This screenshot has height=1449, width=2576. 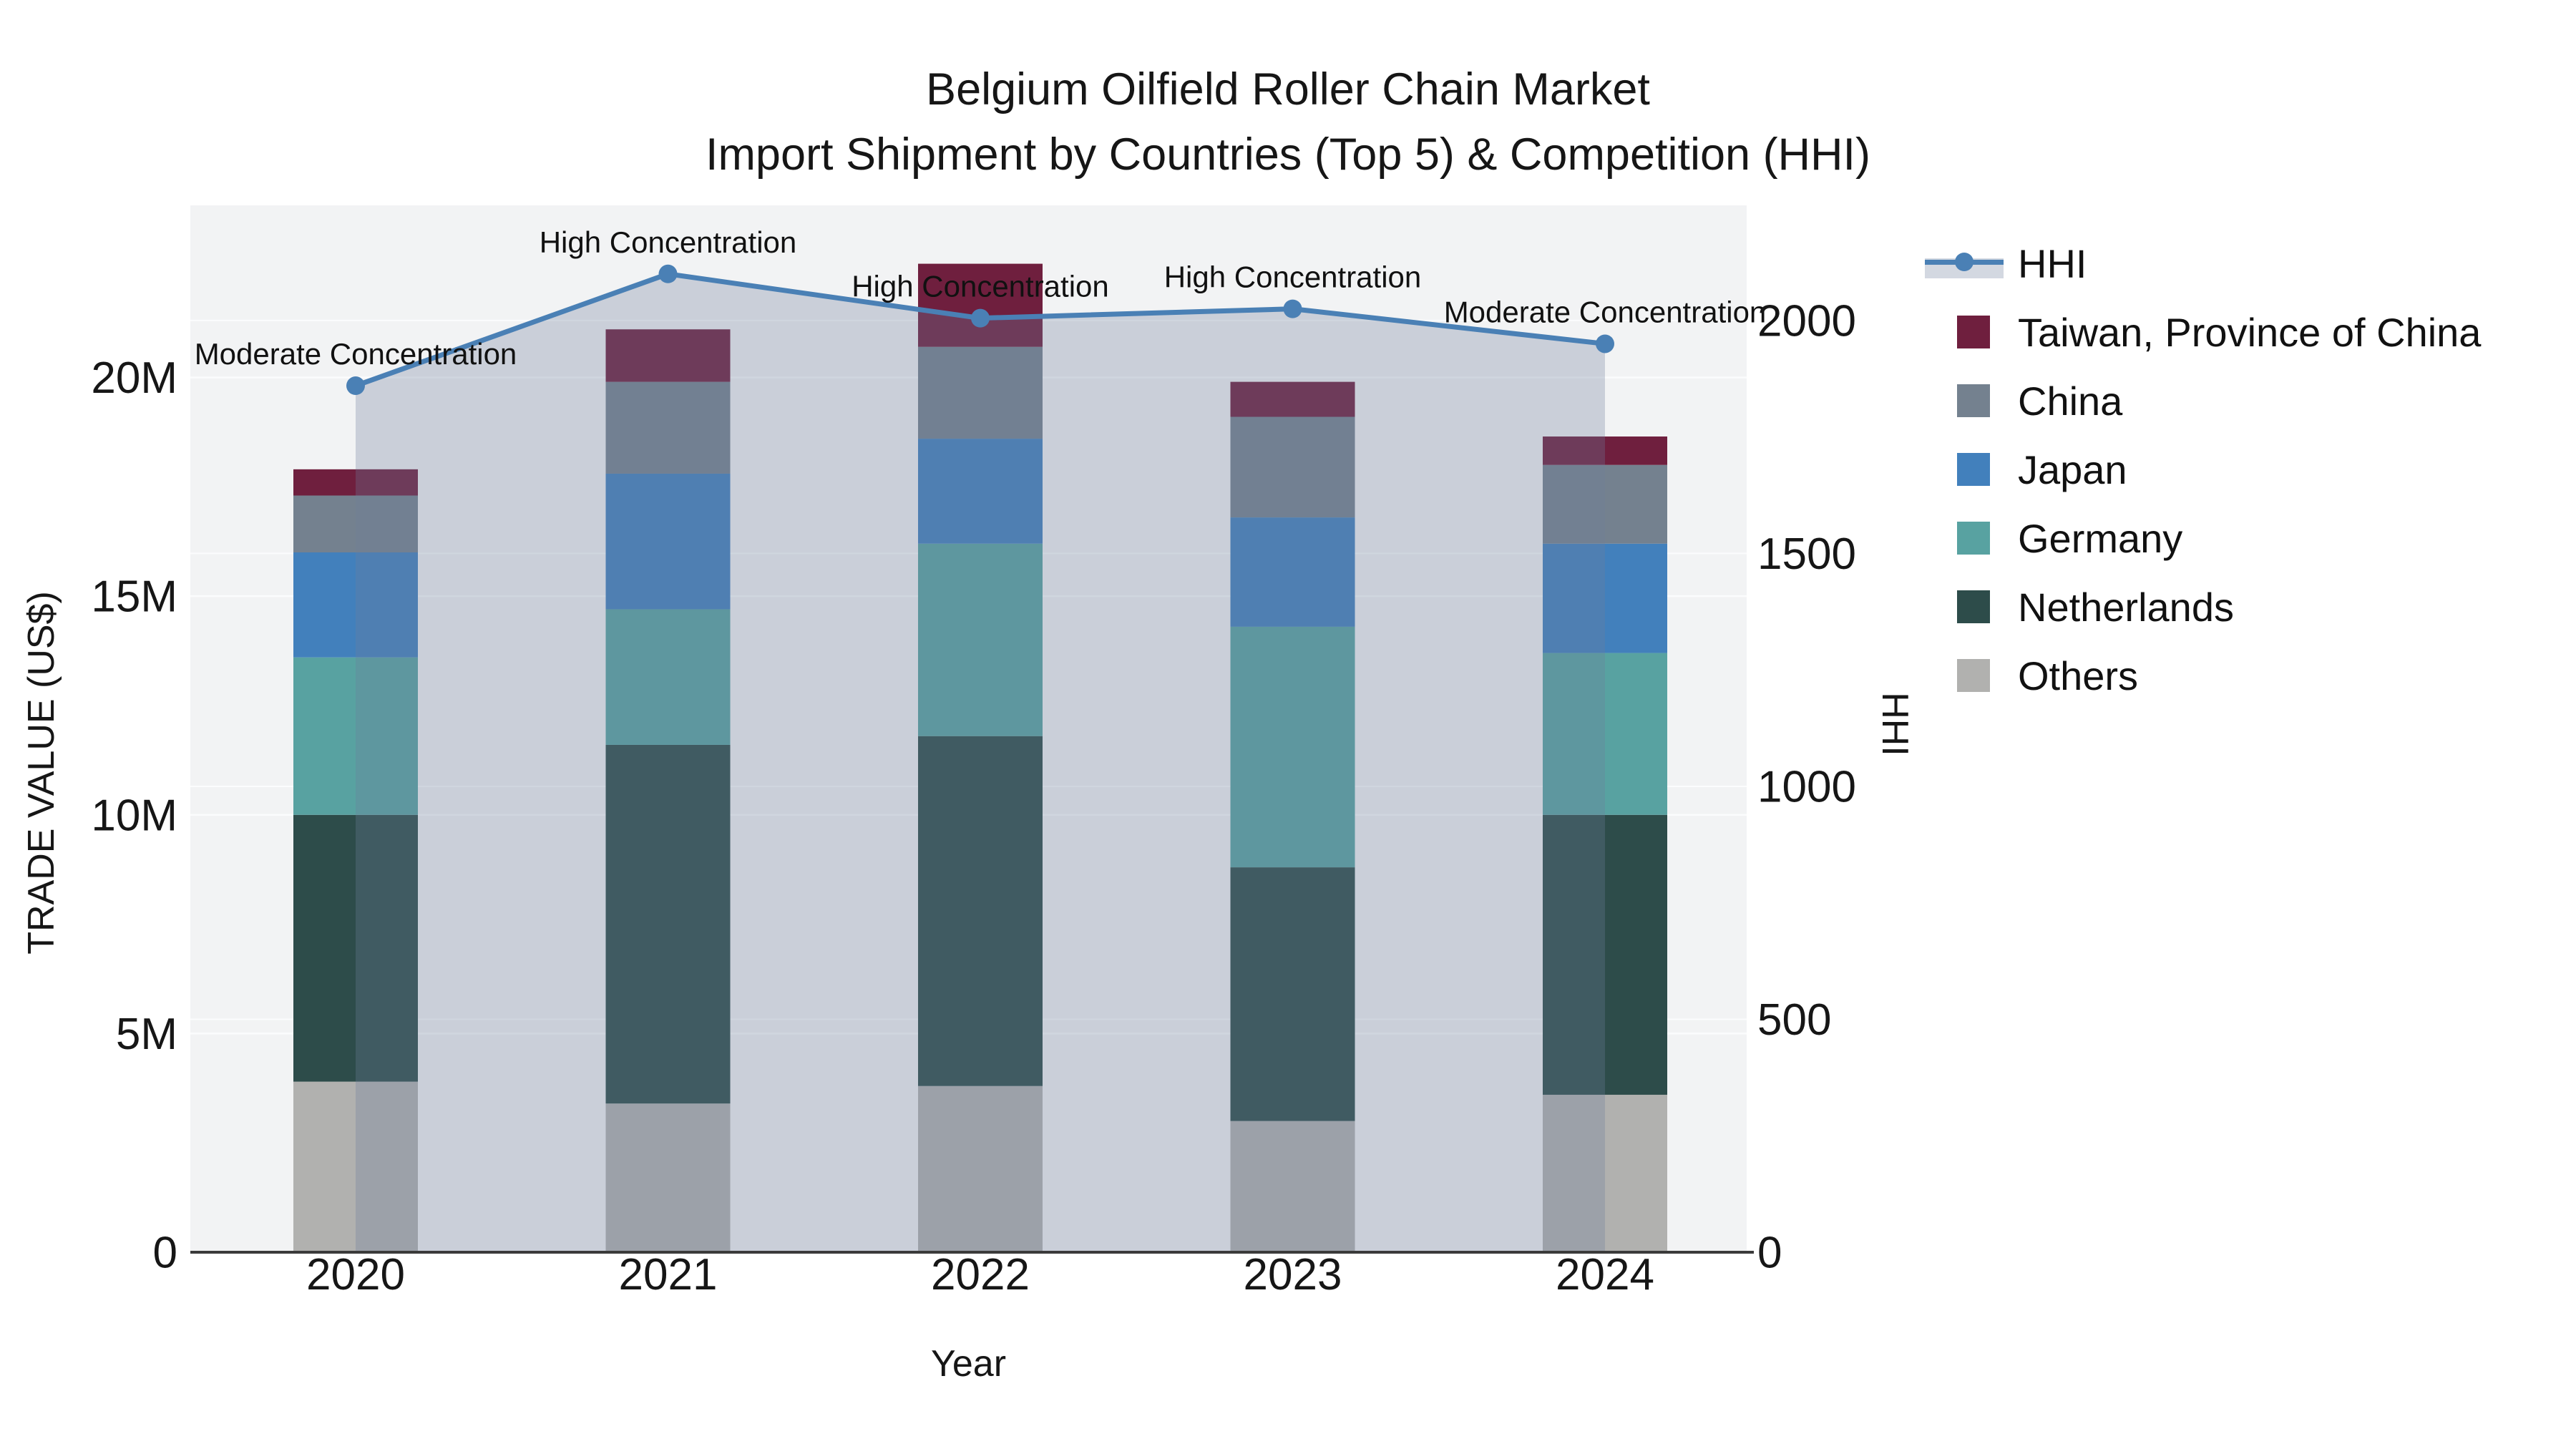 I want to click on annotation-2021: High Concentration, so click(x=668, y=242).